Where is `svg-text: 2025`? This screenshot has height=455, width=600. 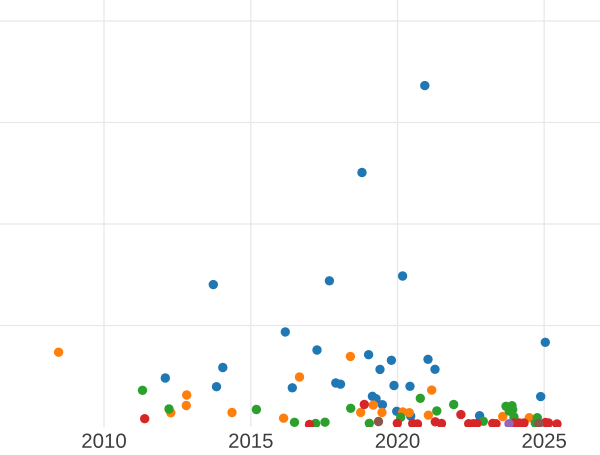 svg-text: 2025 is located at coordinates (544, 440).